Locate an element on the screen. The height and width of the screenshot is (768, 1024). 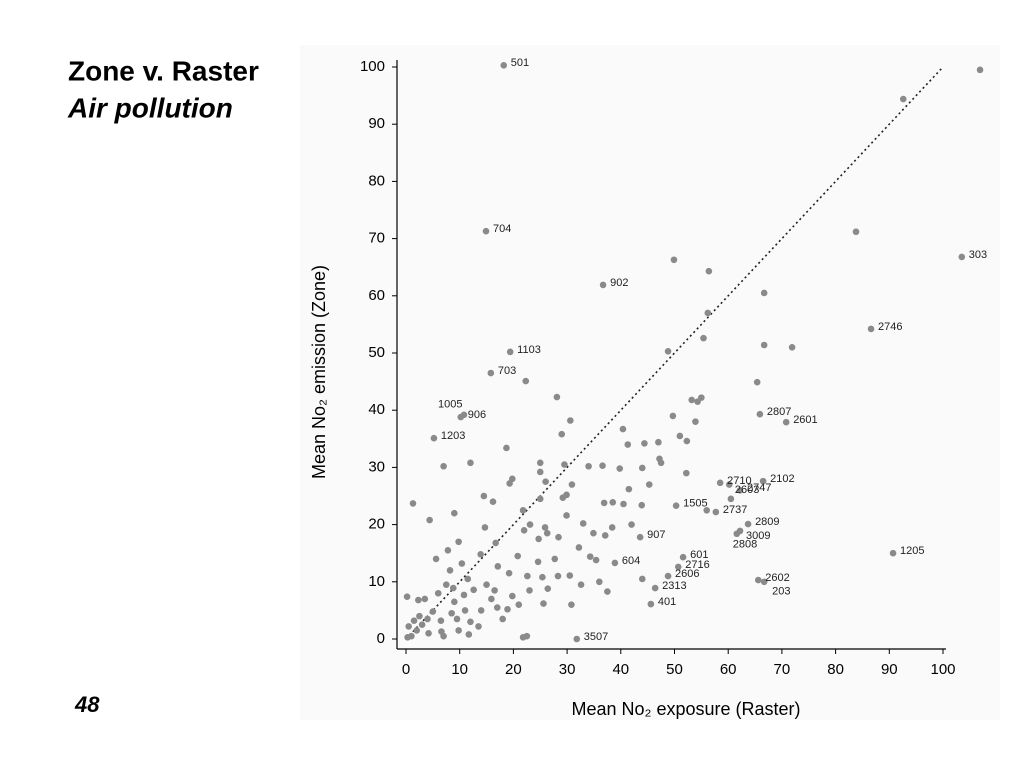
x-tick-label: 30 is located at coordinates (567, 669).